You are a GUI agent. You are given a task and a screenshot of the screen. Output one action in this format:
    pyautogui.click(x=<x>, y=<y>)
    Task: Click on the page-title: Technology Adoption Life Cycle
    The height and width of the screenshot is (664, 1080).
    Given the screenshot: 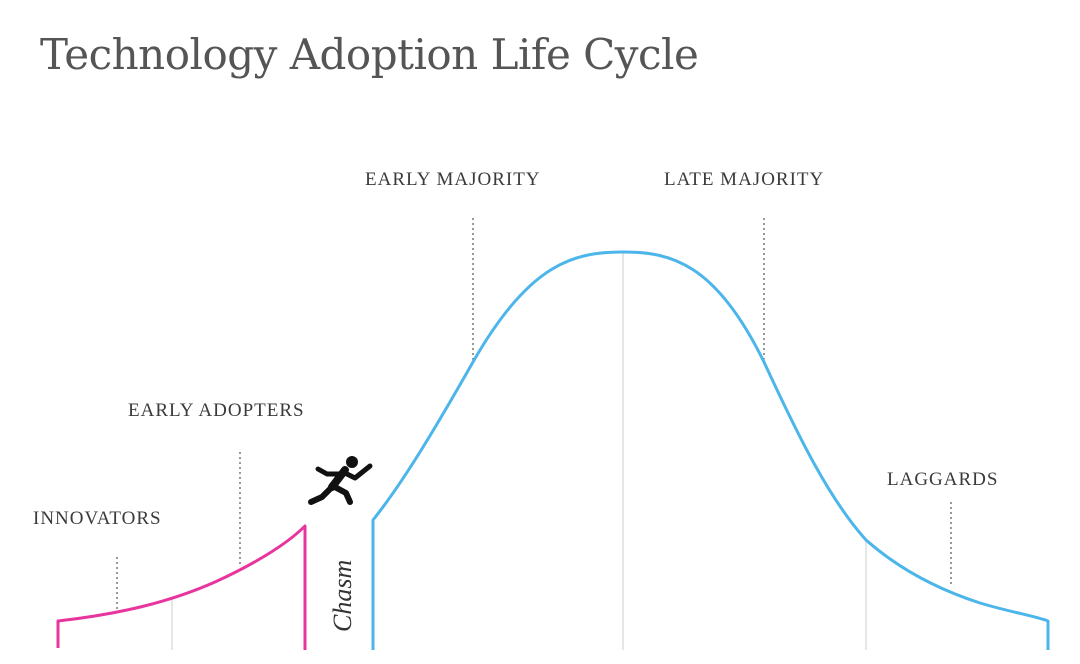 What is the action you would take?
    pyautogui.click(x=369, y=54)
    